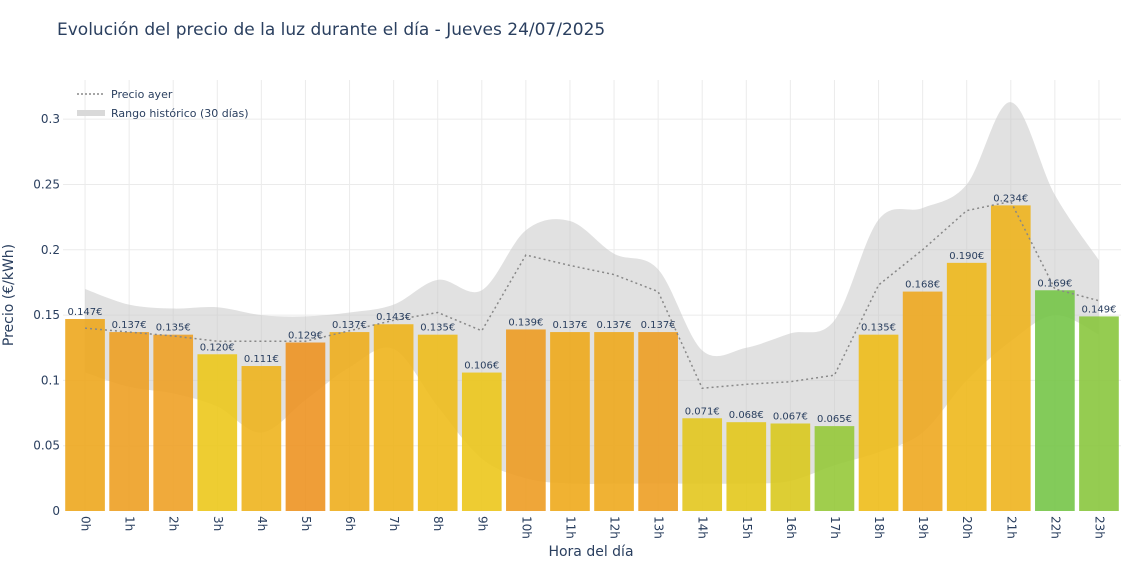 The image size is (1140, 570). What do you see at coordinates (261, 438) in the screenshot?
I see `bar-4h` at bounding box center [261, 438].